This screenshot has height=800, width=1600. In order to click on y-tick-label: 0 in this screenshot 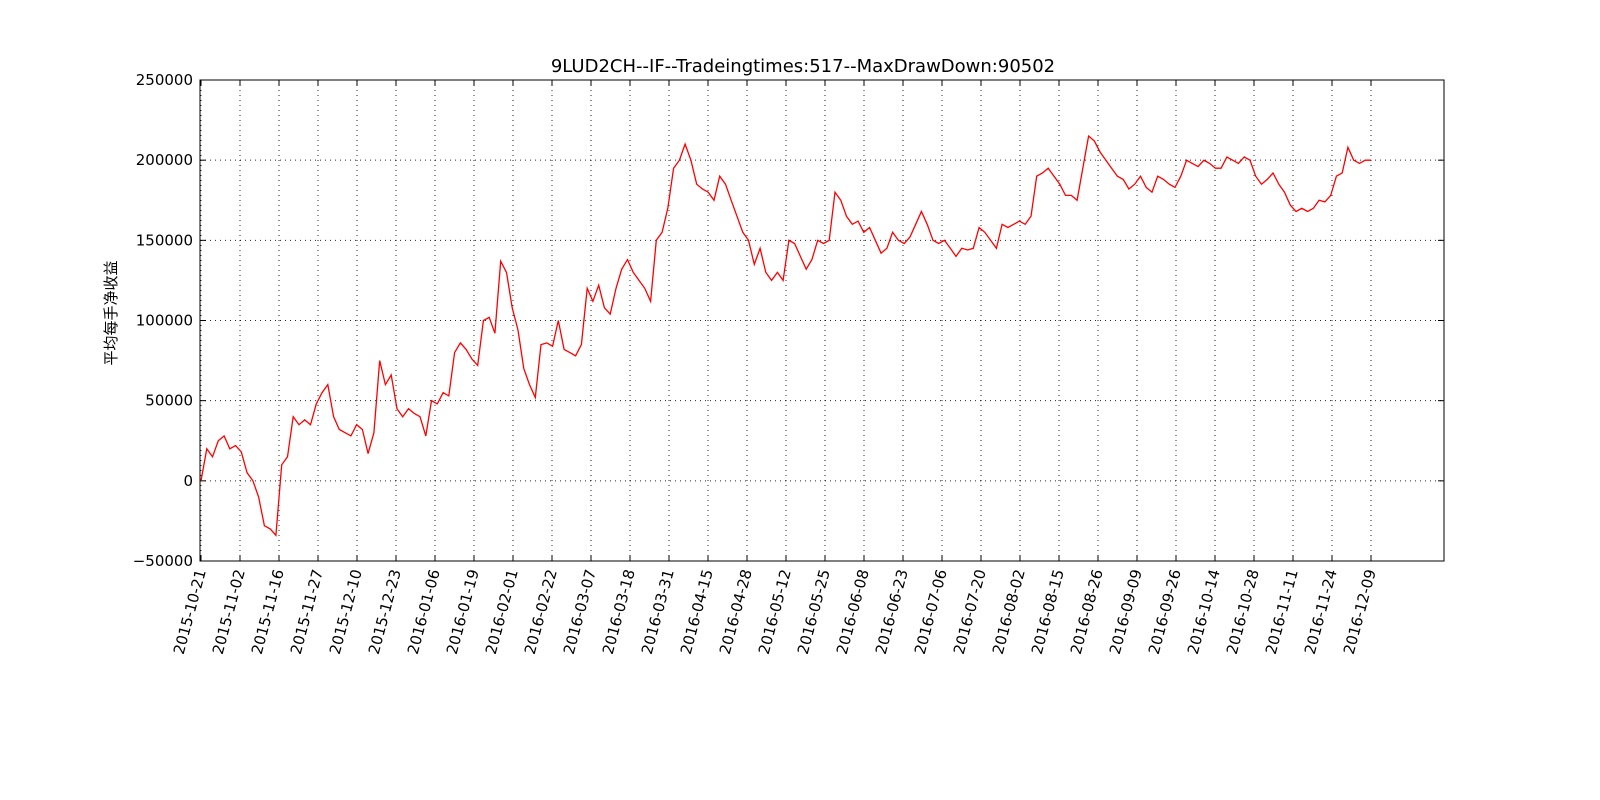, I will do `click(188, 481)`.